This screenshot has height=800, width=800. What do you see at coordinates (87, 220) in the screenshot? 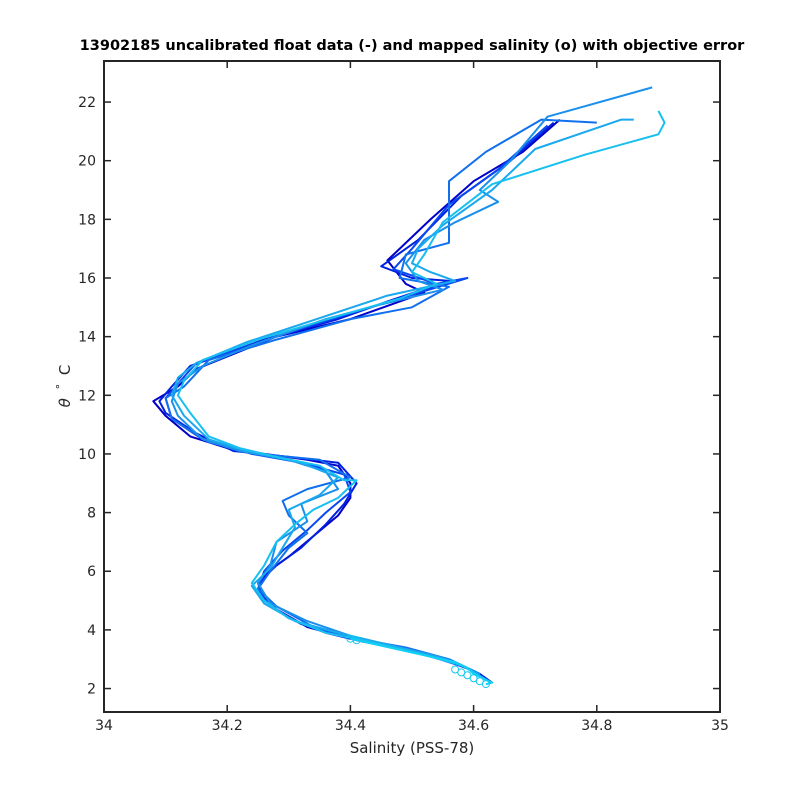
I see `y-tick-label: 18` at bounding box center [87, 220].